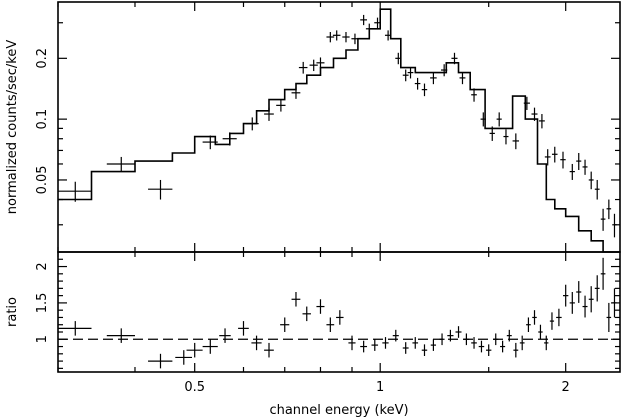 This screenshot has height=419, width=623. Describe the element at coordinates (12, 127) in the screenshot. I see `spectrum-y-axis-label: normalized counts/sec/keV` at that location.